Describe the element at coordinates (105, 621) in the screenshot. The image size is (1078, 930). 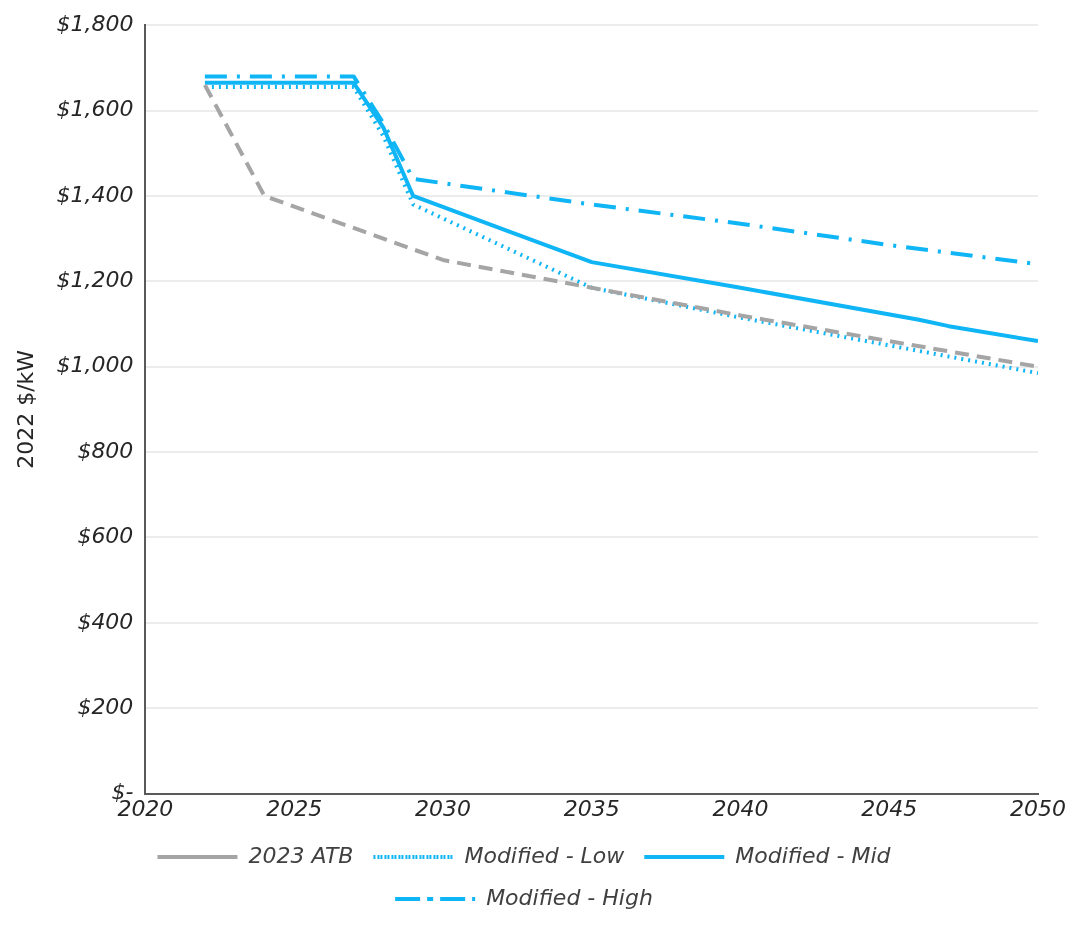
I see `y-tick-label: $400` at that location.